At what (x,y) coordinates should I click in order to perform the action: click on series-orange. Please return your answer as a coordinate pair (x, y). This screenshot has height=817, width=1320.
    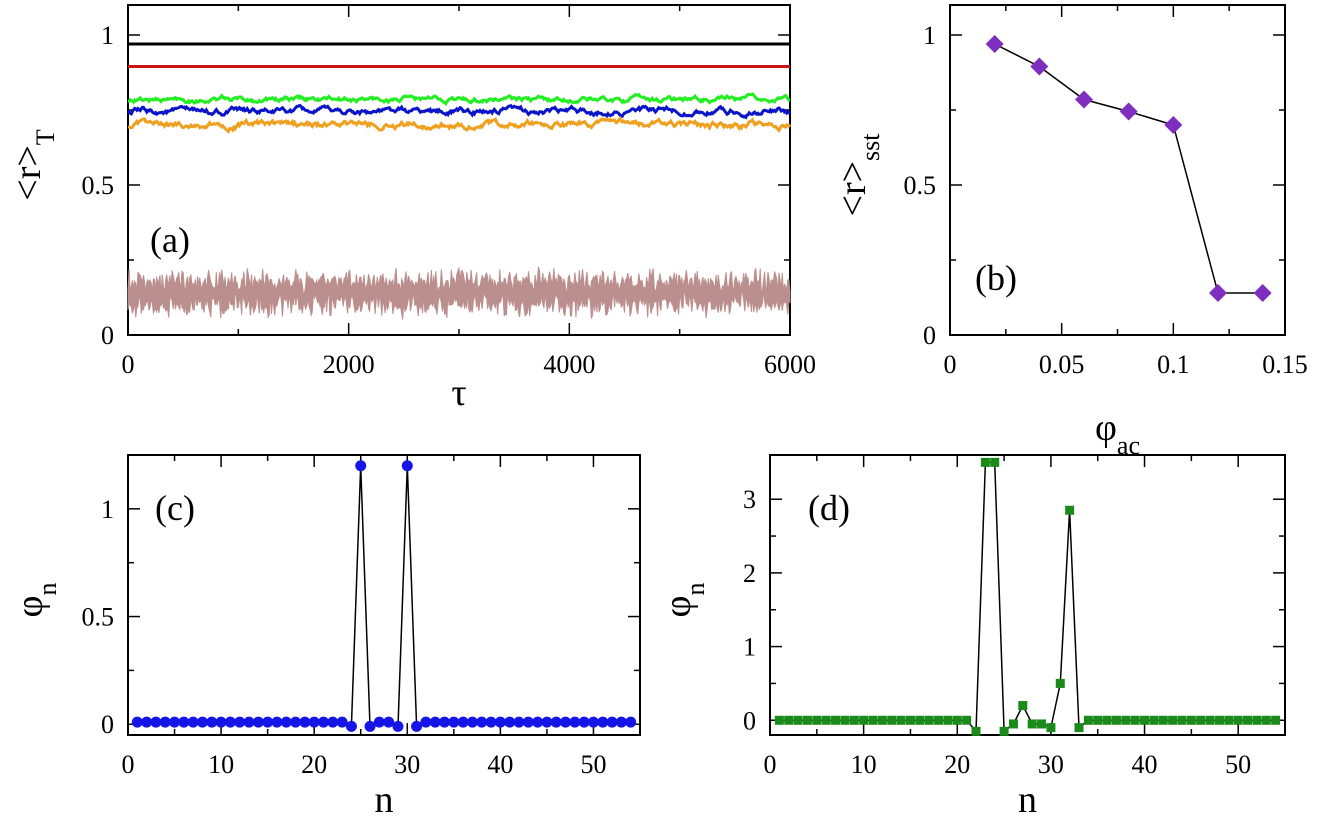
    Looking at the image, I should click on (459, 124).